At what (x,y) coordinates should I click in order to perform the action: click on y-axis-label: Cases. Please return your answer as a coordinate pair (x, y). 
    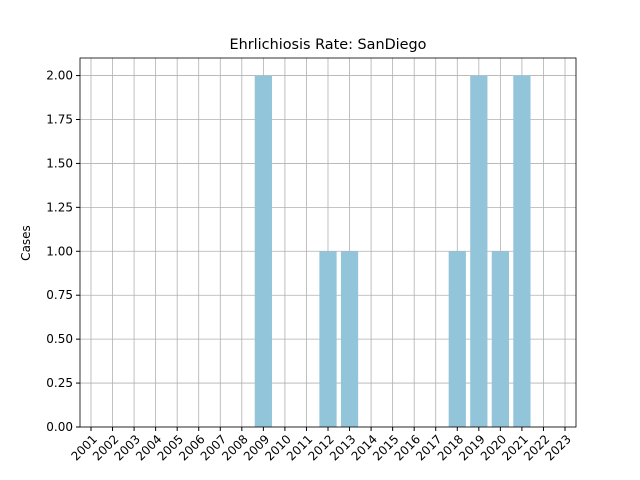
    Looking at the image, I should click on (26, 243).